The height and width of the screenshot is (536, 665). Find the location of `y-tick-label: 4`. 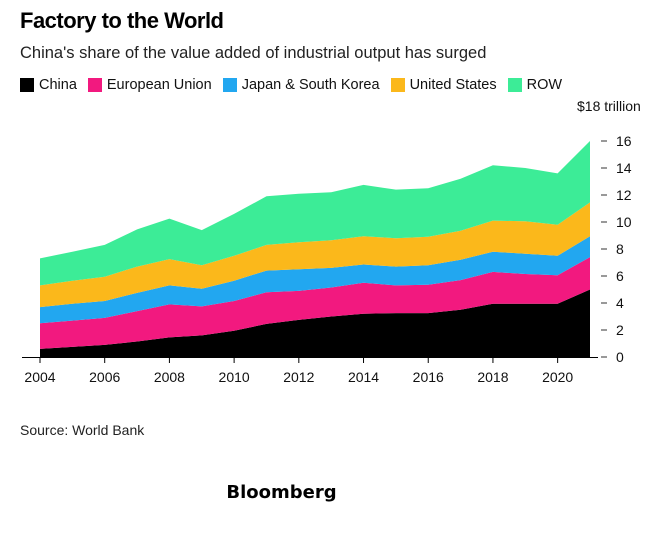

y-tick-label: 4 is located at coordinates (620, 303).